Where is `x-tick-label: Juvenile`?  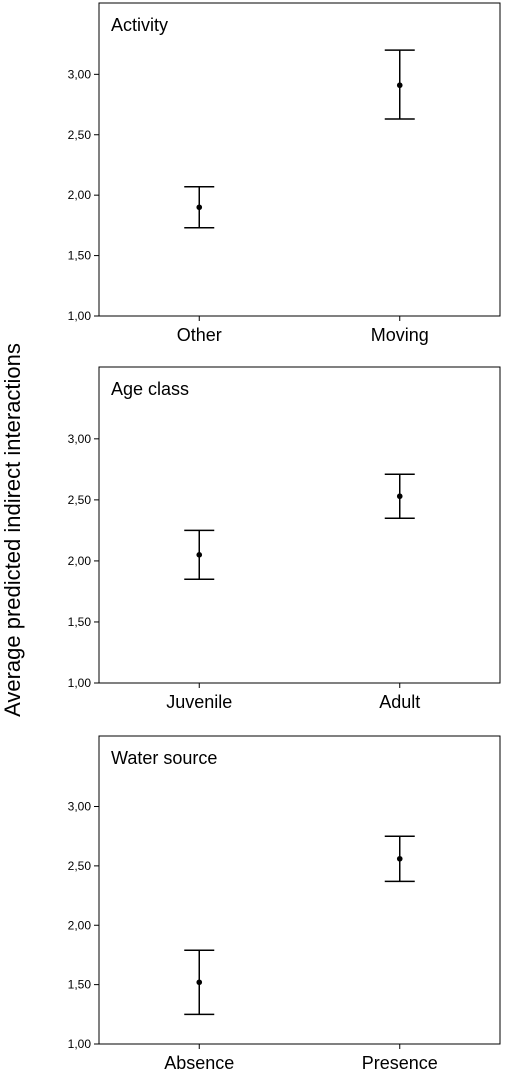 x-tick-label: Juvenile is located at coordinates (199, 702).